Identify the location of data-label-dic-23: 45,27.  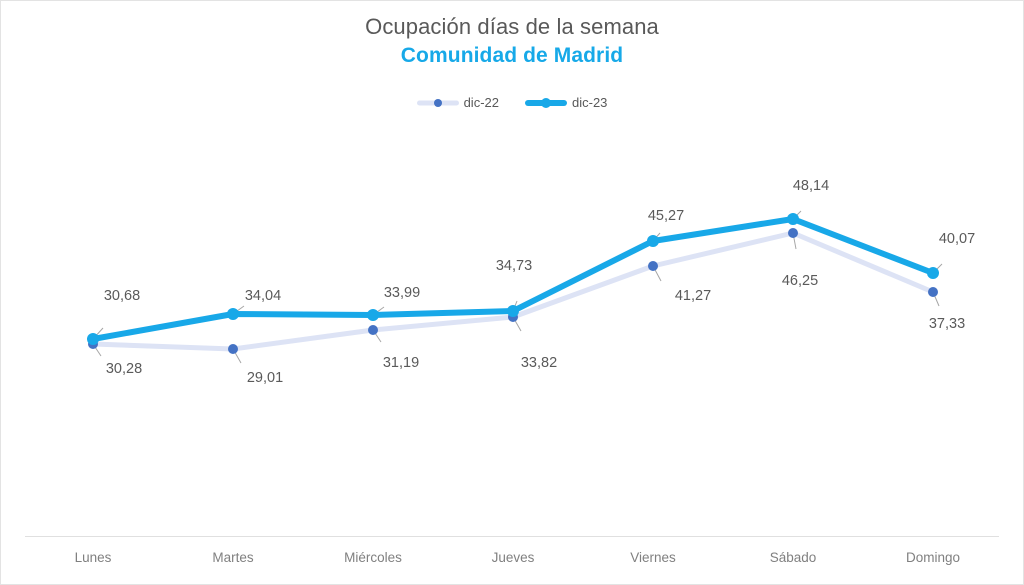
(666, 216).